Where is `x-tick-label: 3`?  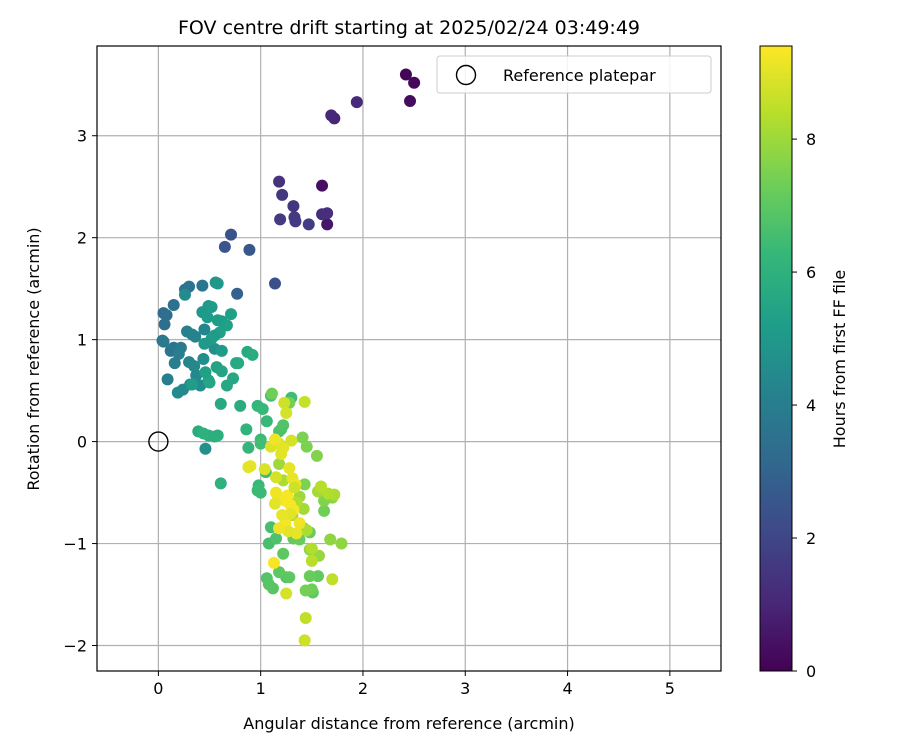 x-tick-label: 3 is located at coordinates (465, 688).